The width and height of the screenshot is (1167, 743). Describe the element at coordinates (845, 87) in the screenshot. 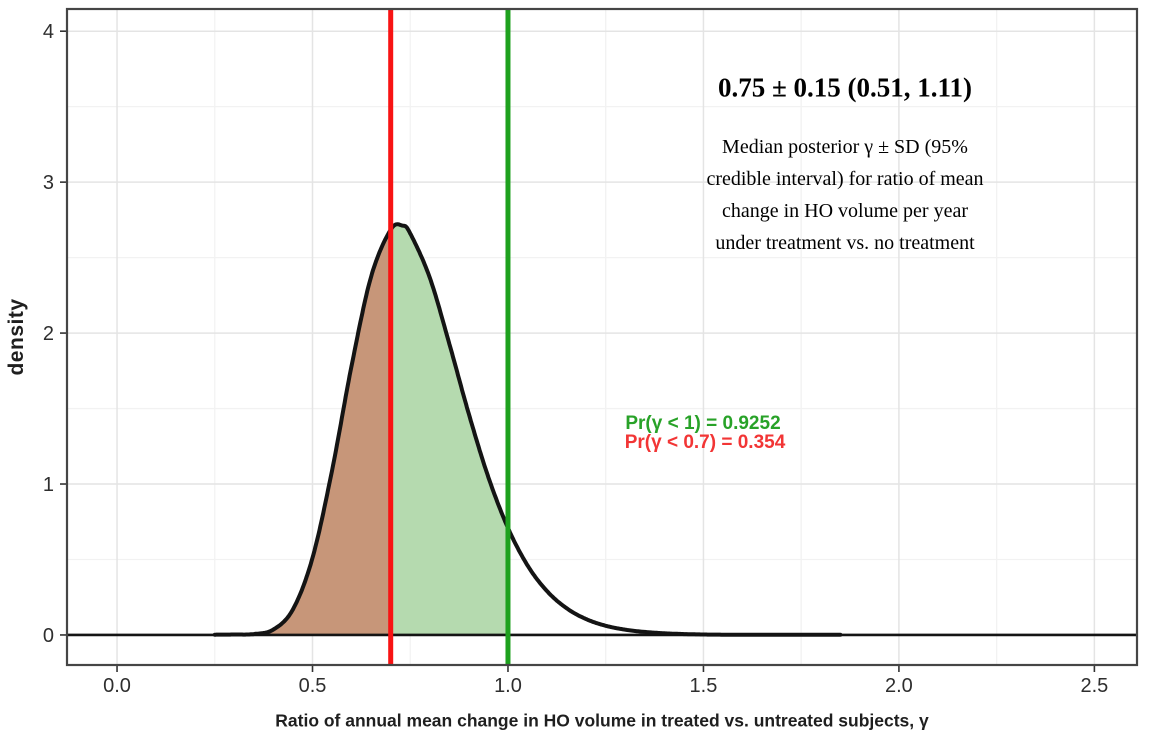

I see `stats-headline: 0.75 ± 0.15 (0.51, 1.11)` at that location.